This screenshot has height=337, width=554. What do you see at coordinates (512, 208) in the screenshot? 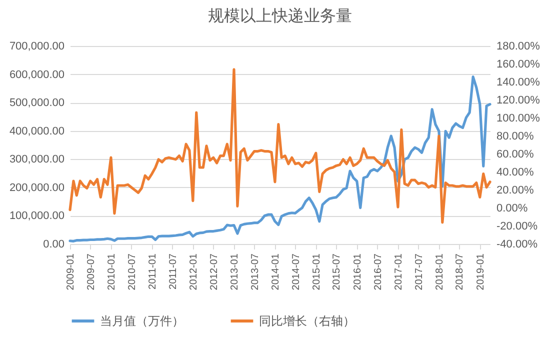
I see `y2-tick-label: 0.00%` at bounding box center [512, 208].